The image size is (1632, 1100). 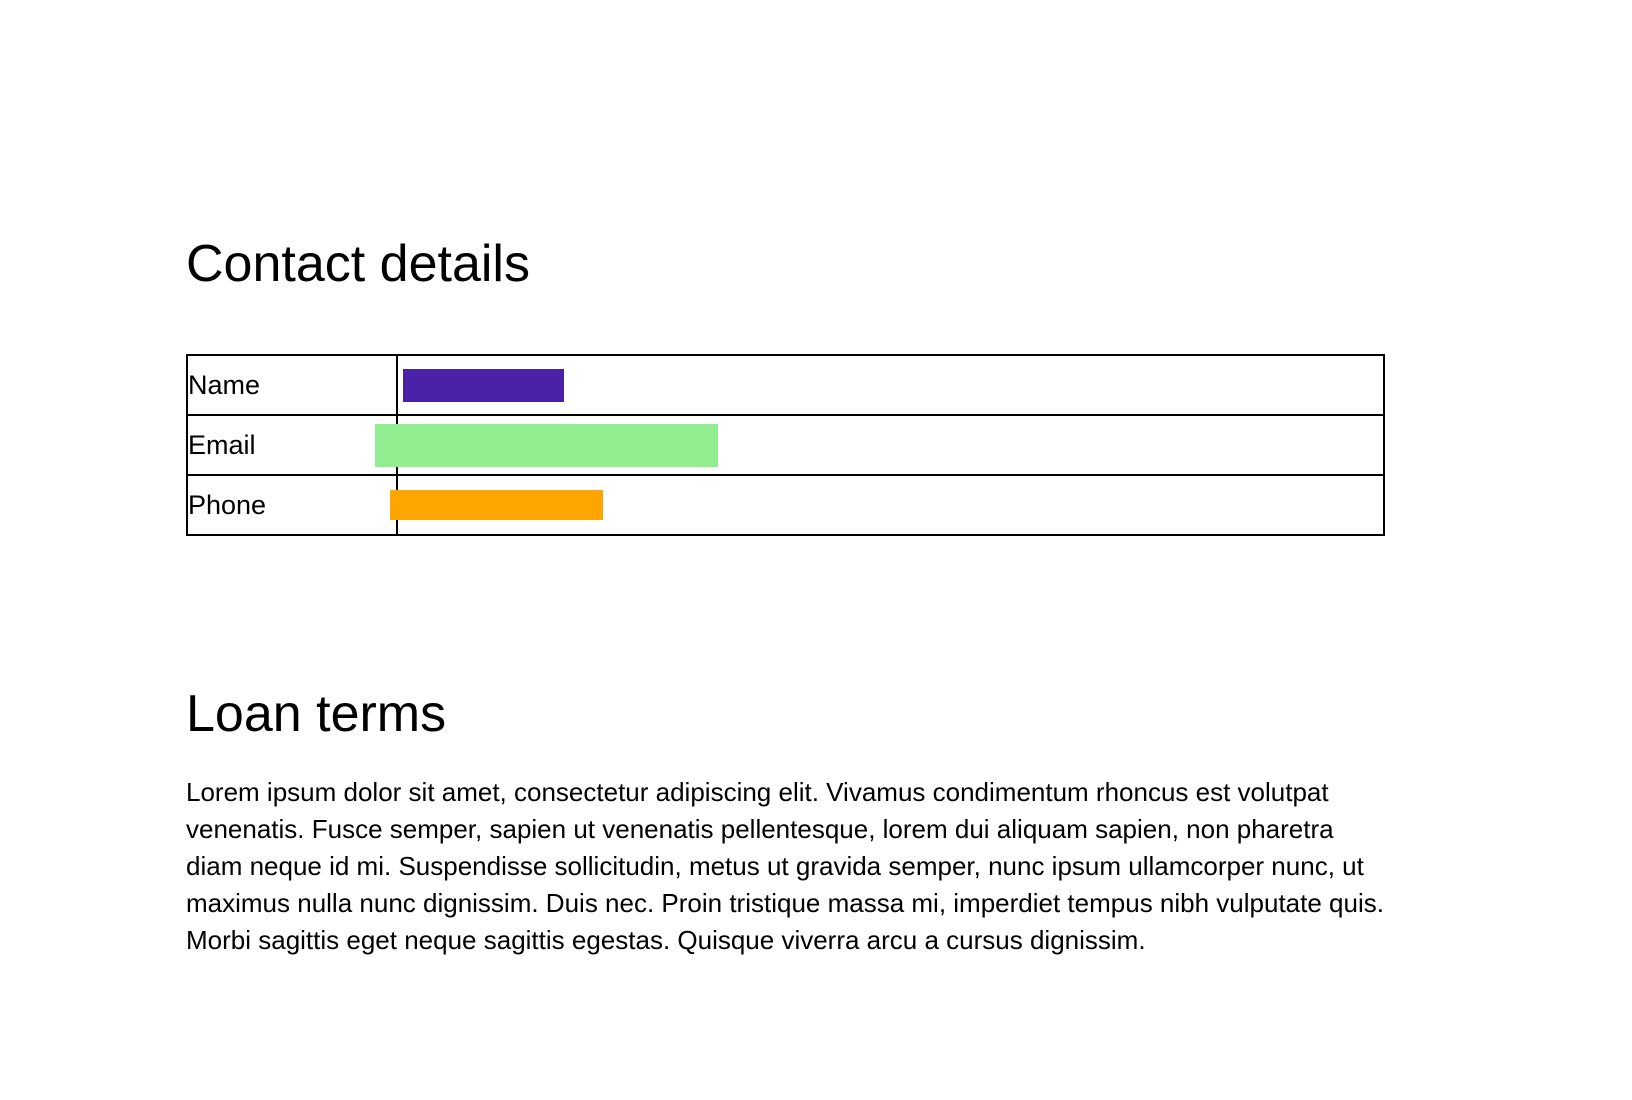 What do you see at coordinates (316, 714) in the screenshot?
I see `loan-terms-heading: Loan terms` at bounding box center [316, 714].